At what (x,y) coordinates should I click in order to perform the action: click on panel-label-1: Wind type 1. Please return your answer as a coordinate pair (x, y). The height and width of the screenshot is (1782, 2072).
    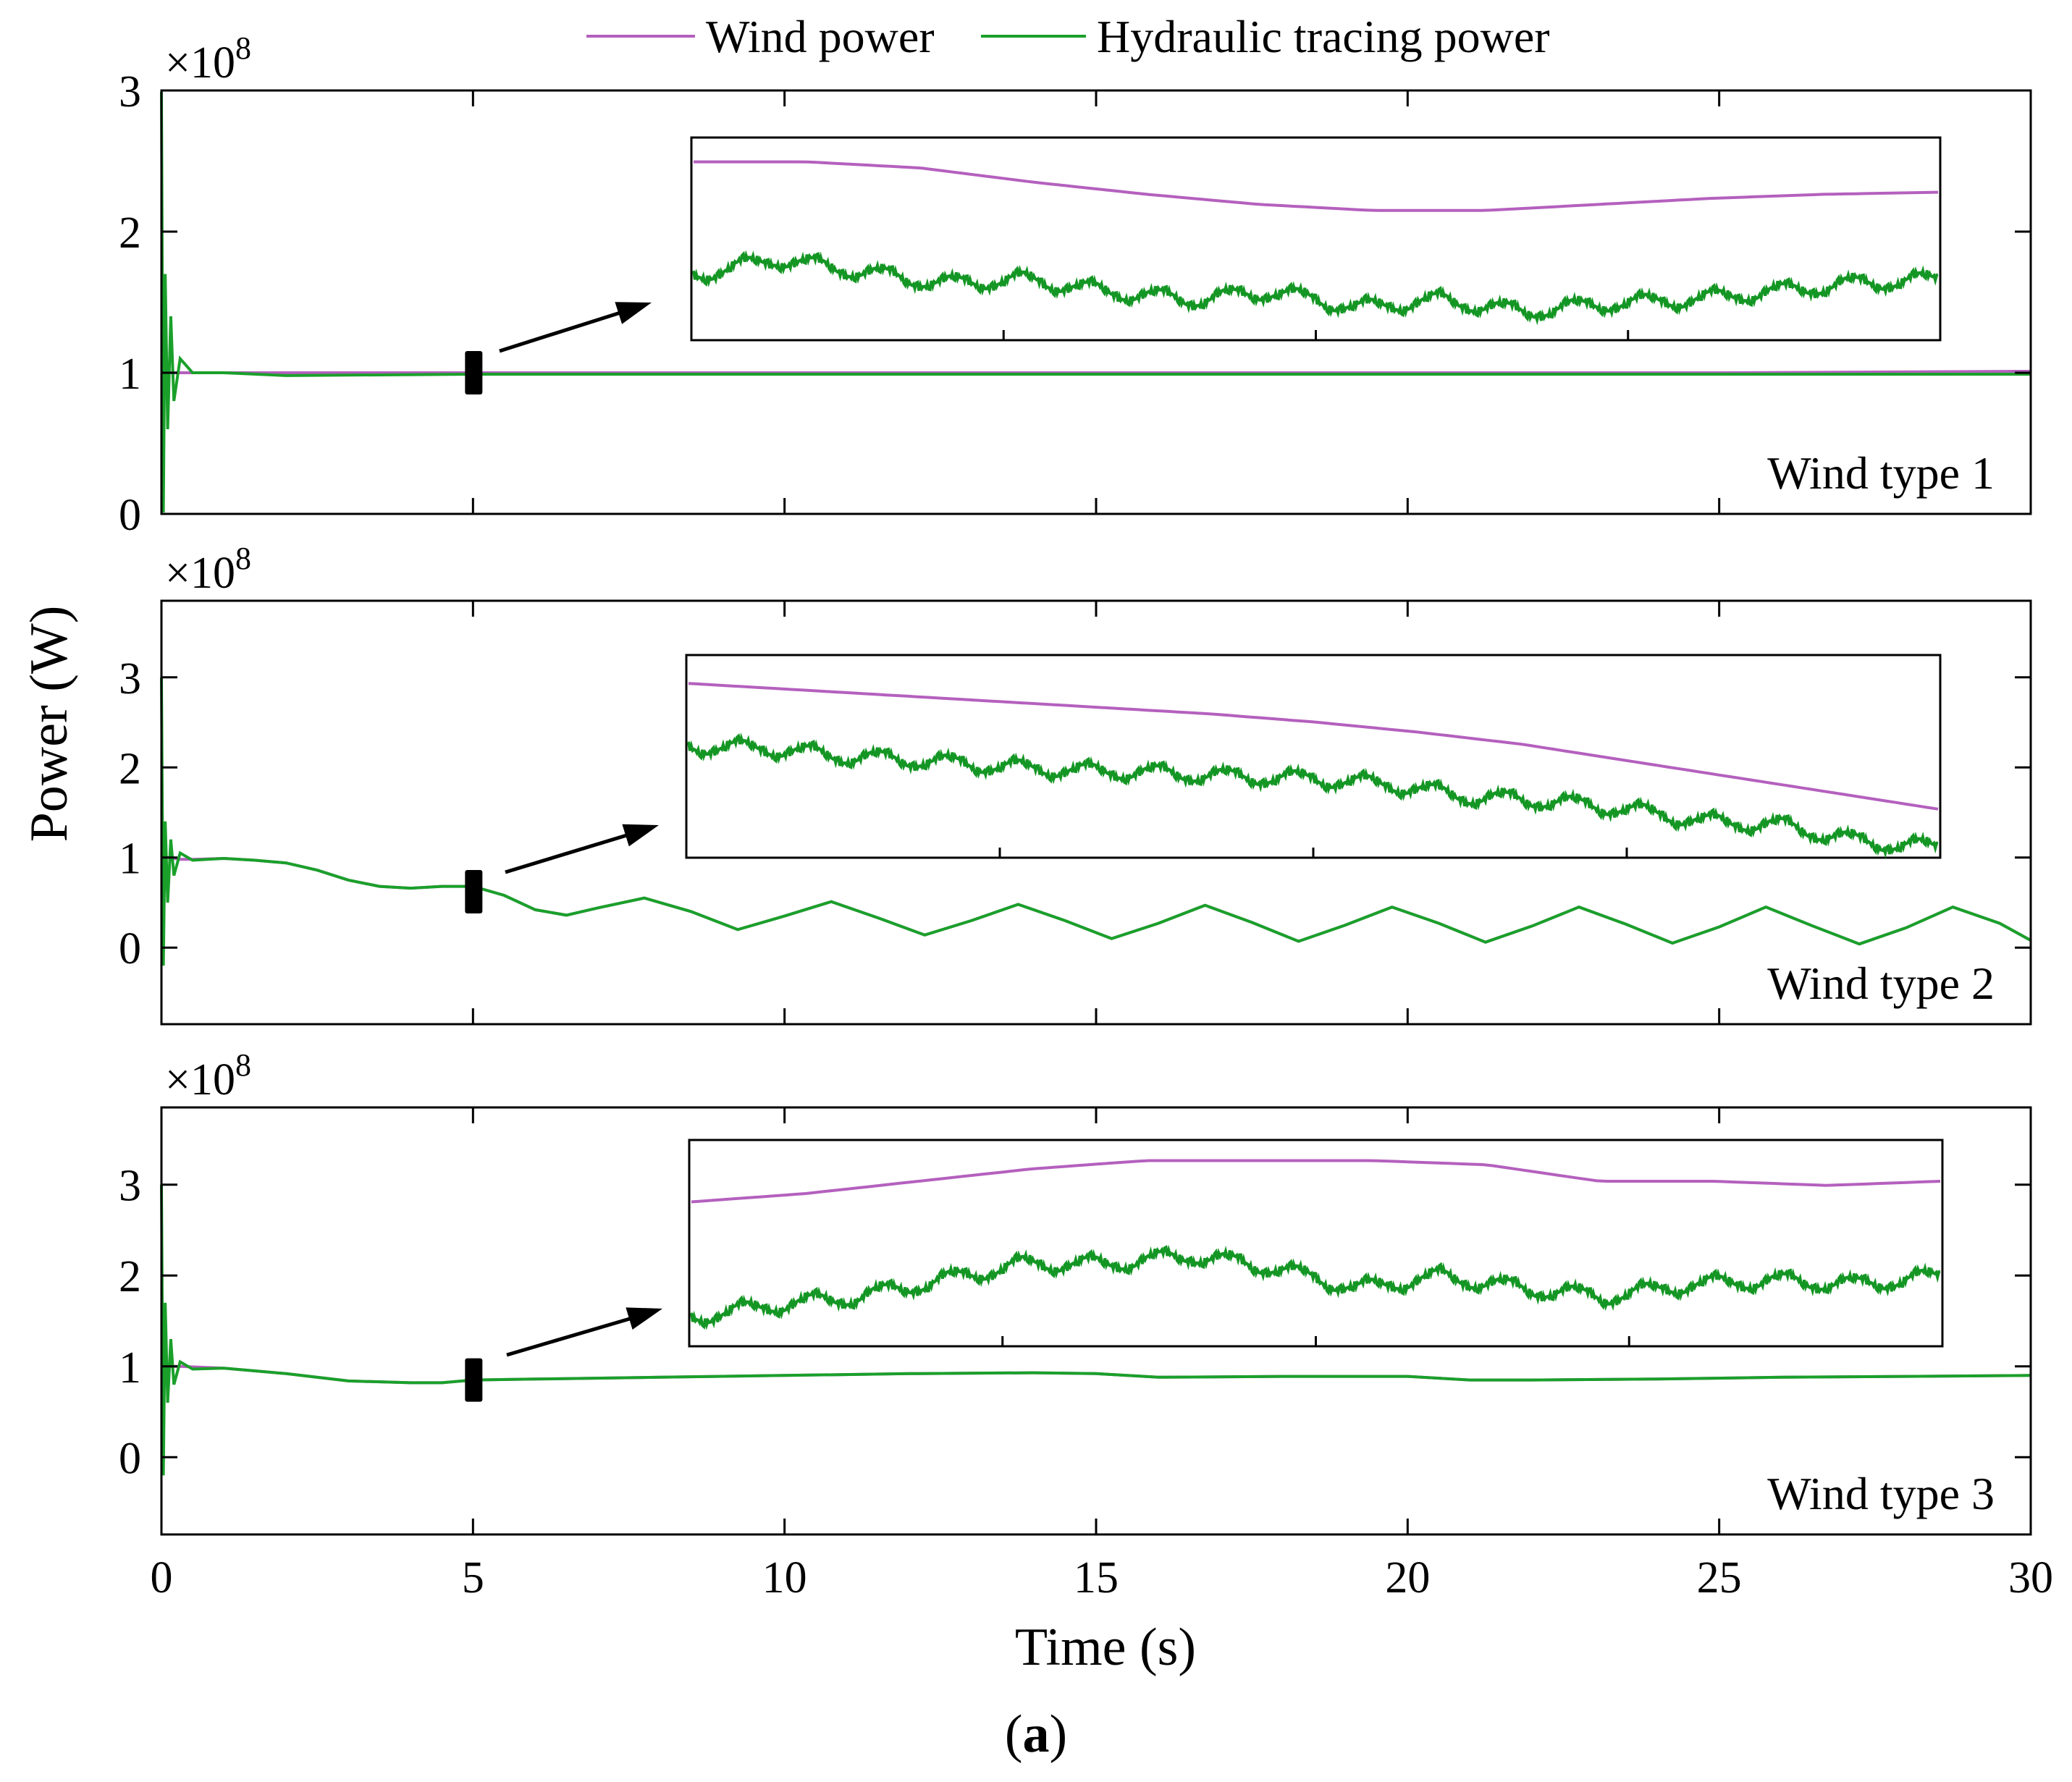
    Looking at the image, I should click on (1881, 473).